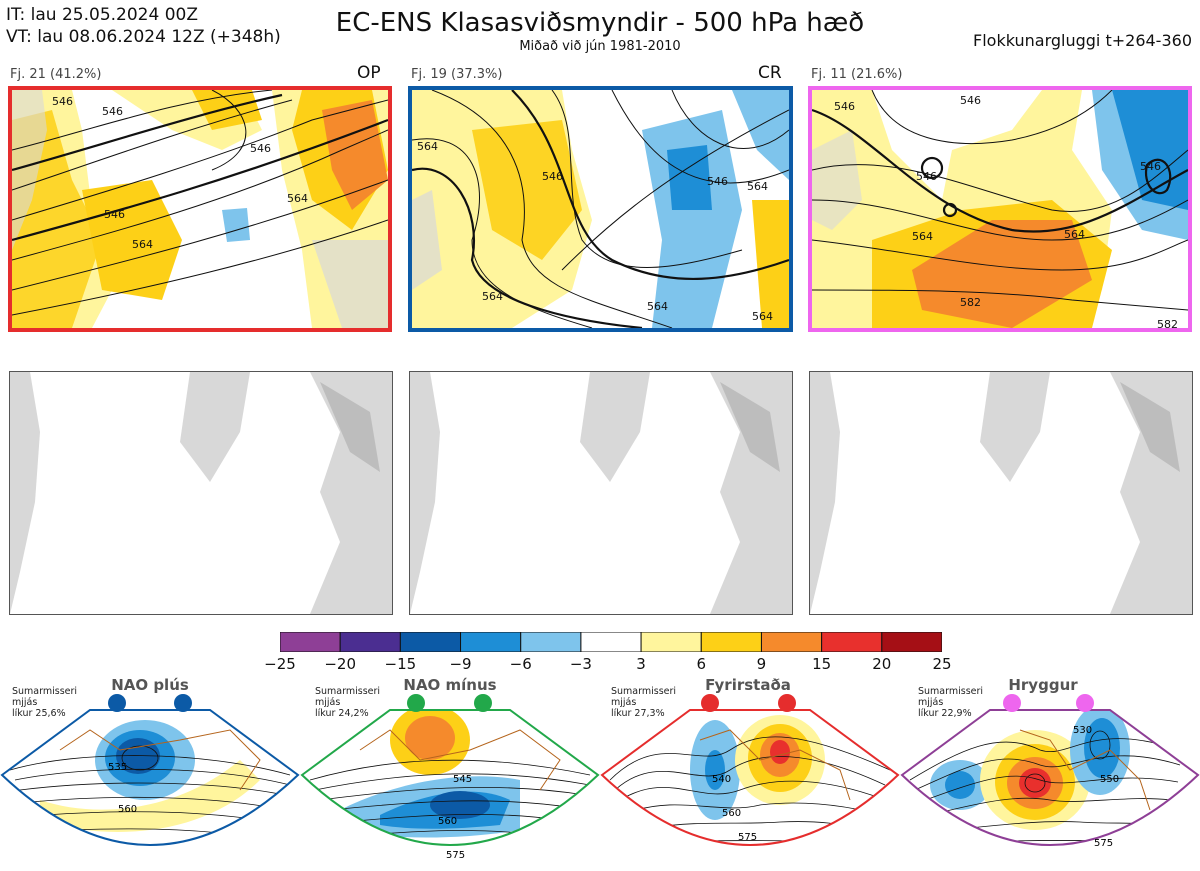 Image resolution: width=1200 pixels, height=871 pixels. Describe the element at coordinates (580, 664) in the screenshot. I see `colorbar-tick-label: −3` at that location.